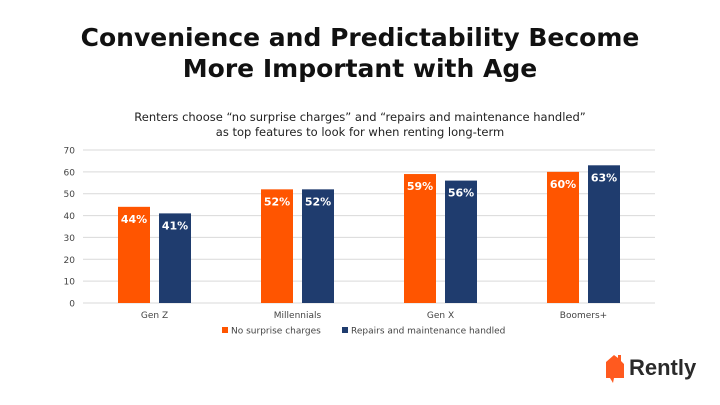 Image resolution: width=720 pixels, height=405 pixels. Describe the element at coordinates (461, 193) in the screenshot. I see `data-label: 56%` at that location.